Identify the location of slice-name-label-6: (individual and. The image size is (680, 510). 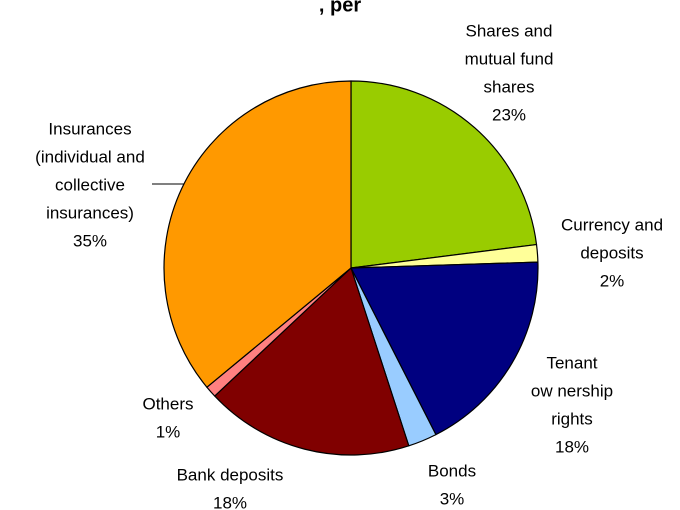
(90, 156).